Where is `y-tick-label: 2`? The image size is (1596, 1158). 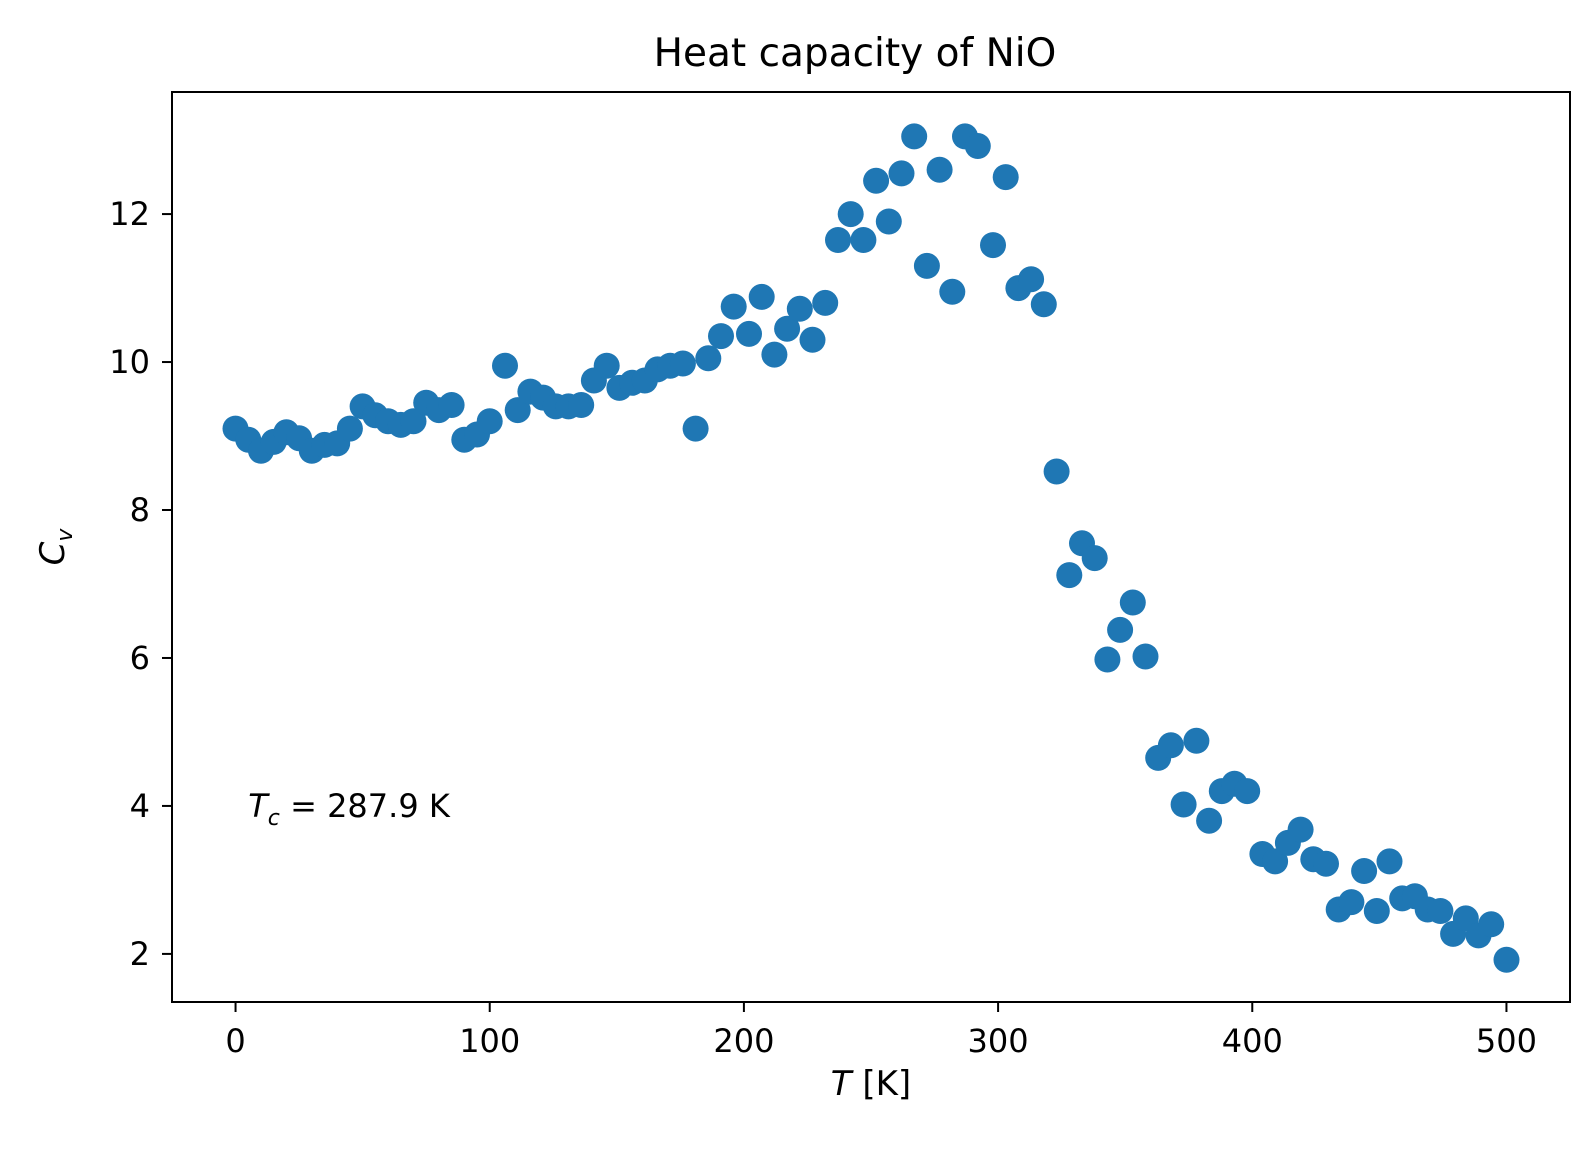
y-tick-label: 2 is located at coordinates (140, 954).